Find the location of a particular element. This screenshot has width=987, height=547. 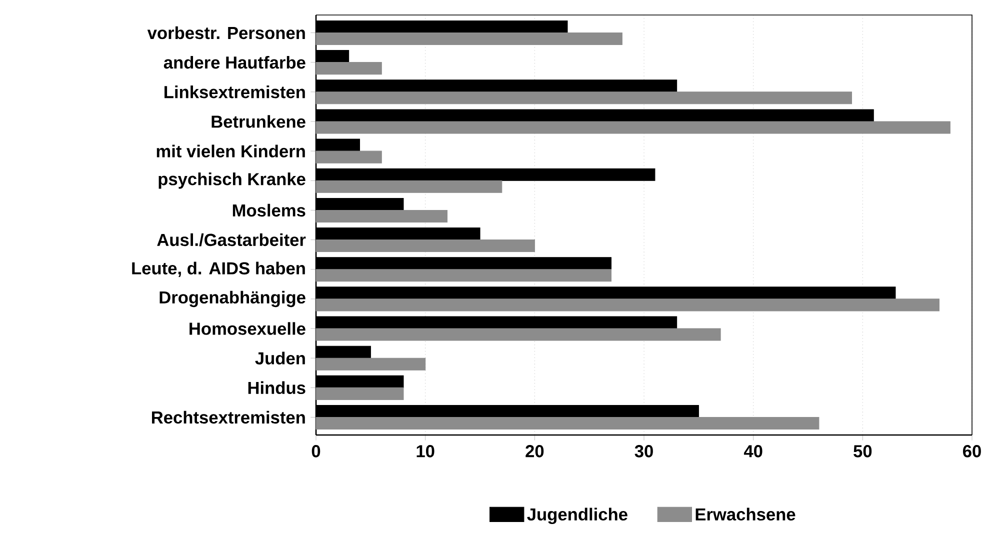

y-tick-label: Hindus is located at coordinates (277, 387).